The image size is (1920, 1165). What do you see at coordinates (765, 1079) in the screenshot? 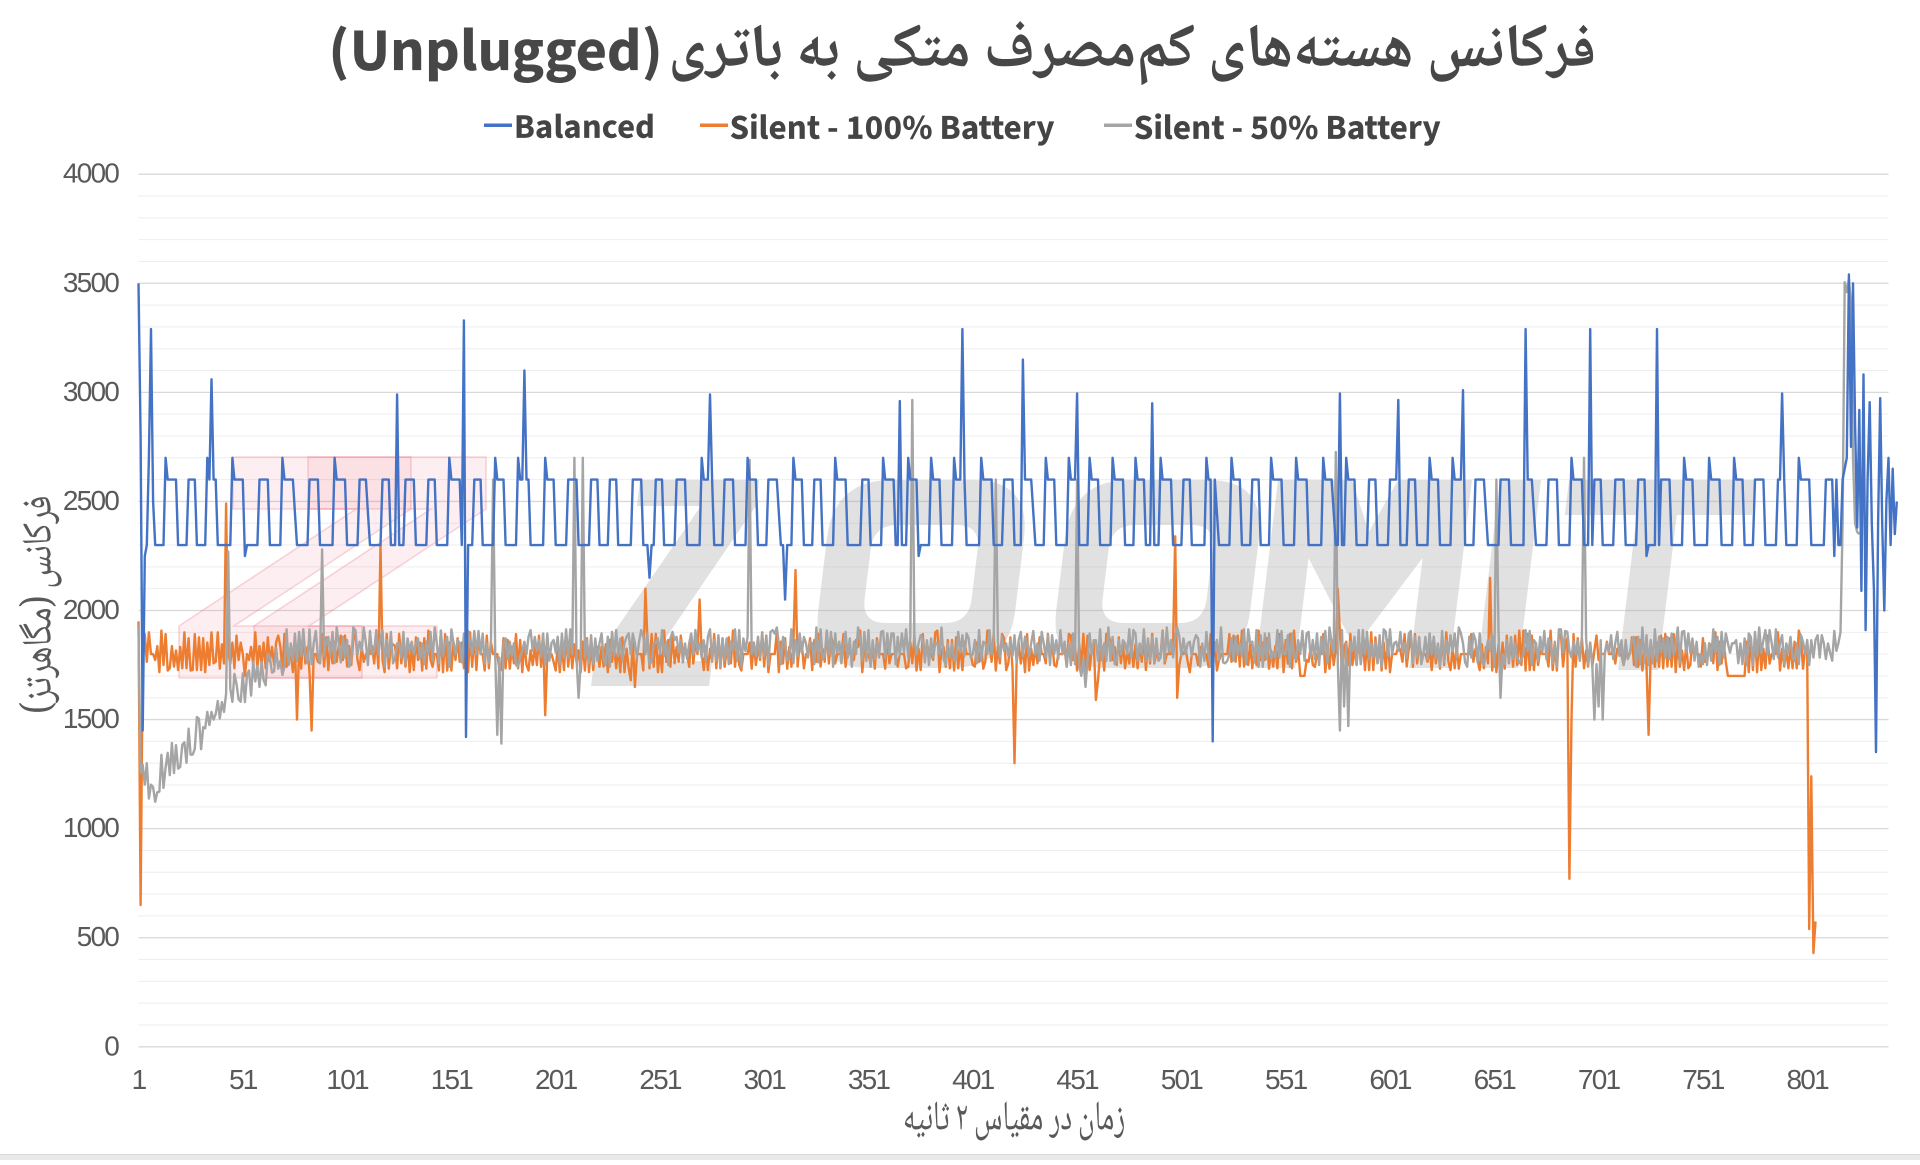
I see `svg-text: 301` at bounding box center [765, 1079].